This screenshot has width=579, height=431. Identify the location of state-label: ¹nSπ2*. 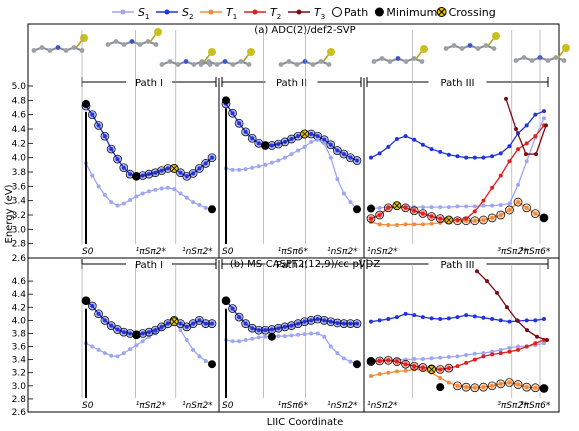
(342, 252).